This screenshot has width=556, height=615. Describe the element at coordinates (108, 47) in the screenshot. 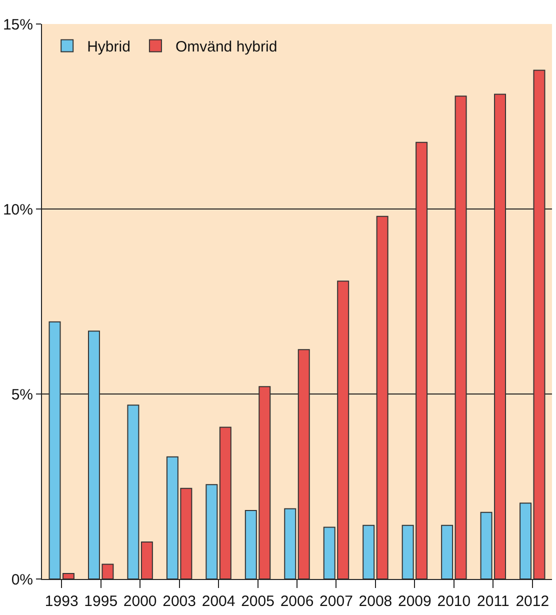

I see `legend-label: Hybrid` at that location.